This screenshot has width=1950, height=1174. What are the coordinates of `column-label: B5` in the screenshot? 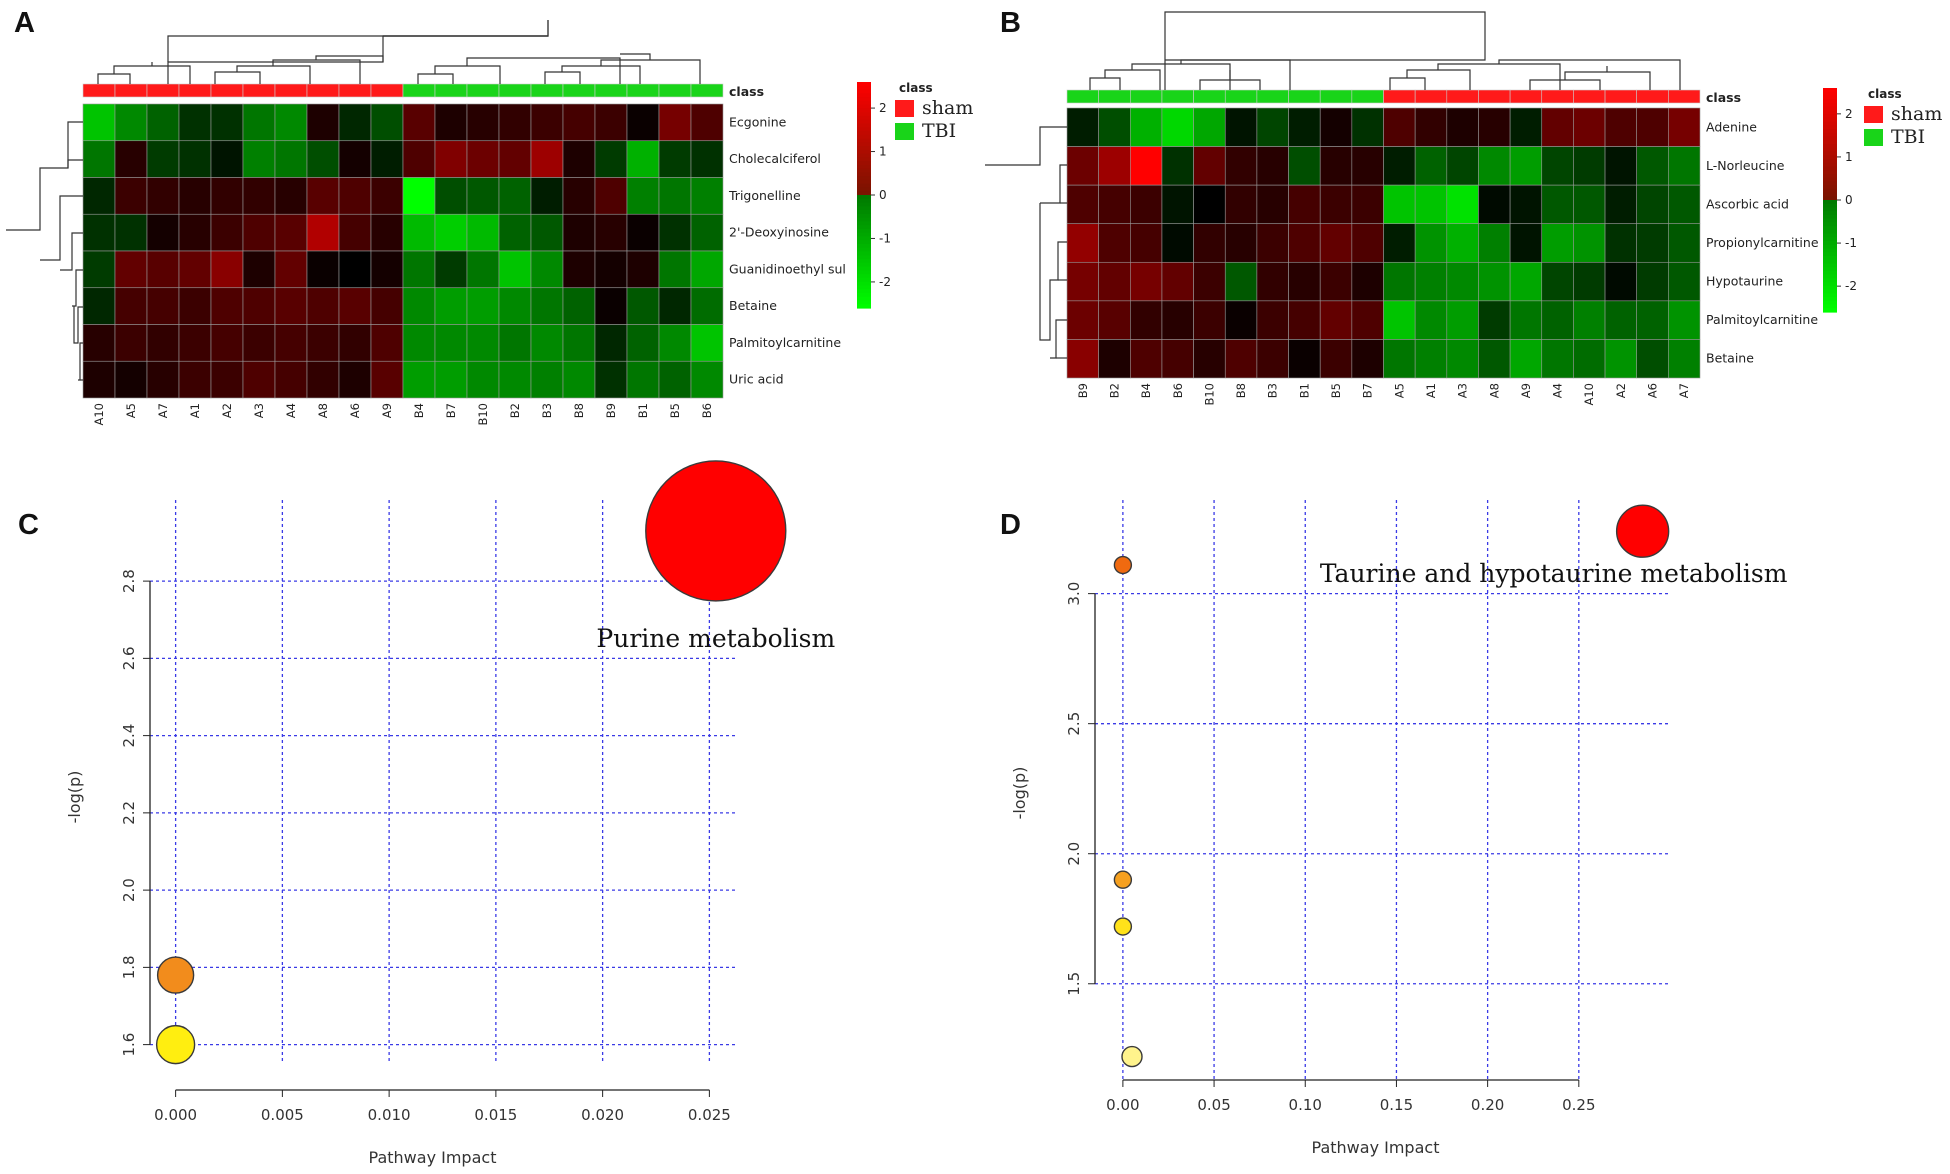 It's located at (675, 410).